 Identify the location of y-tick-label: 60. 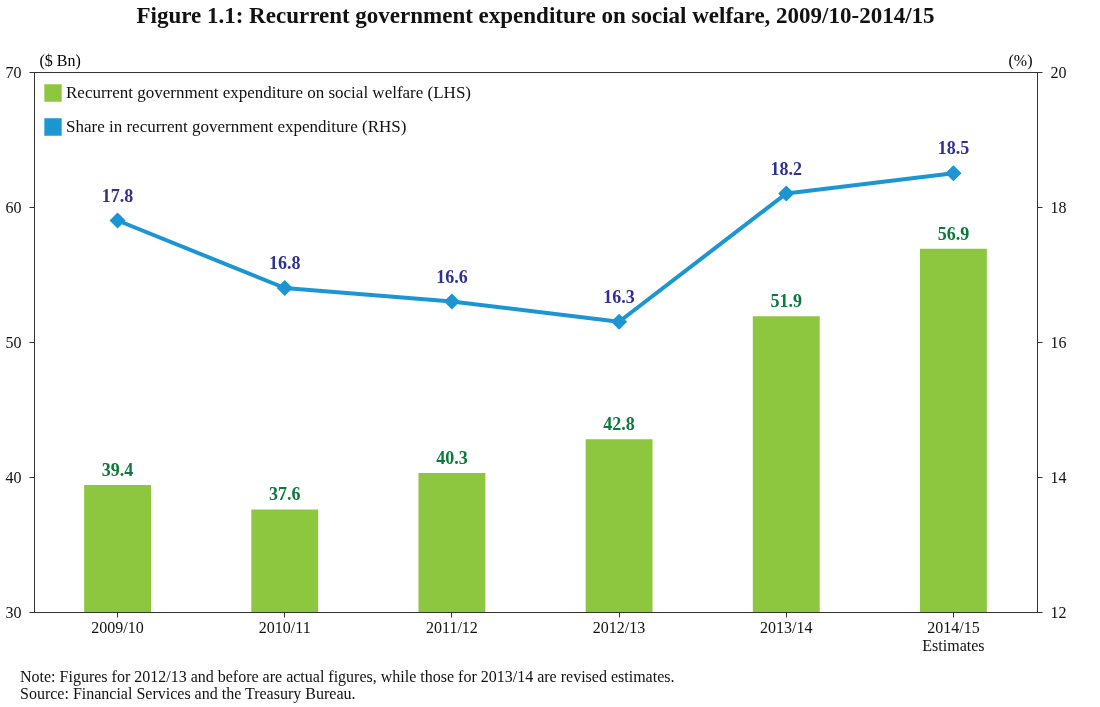
(13, 207).